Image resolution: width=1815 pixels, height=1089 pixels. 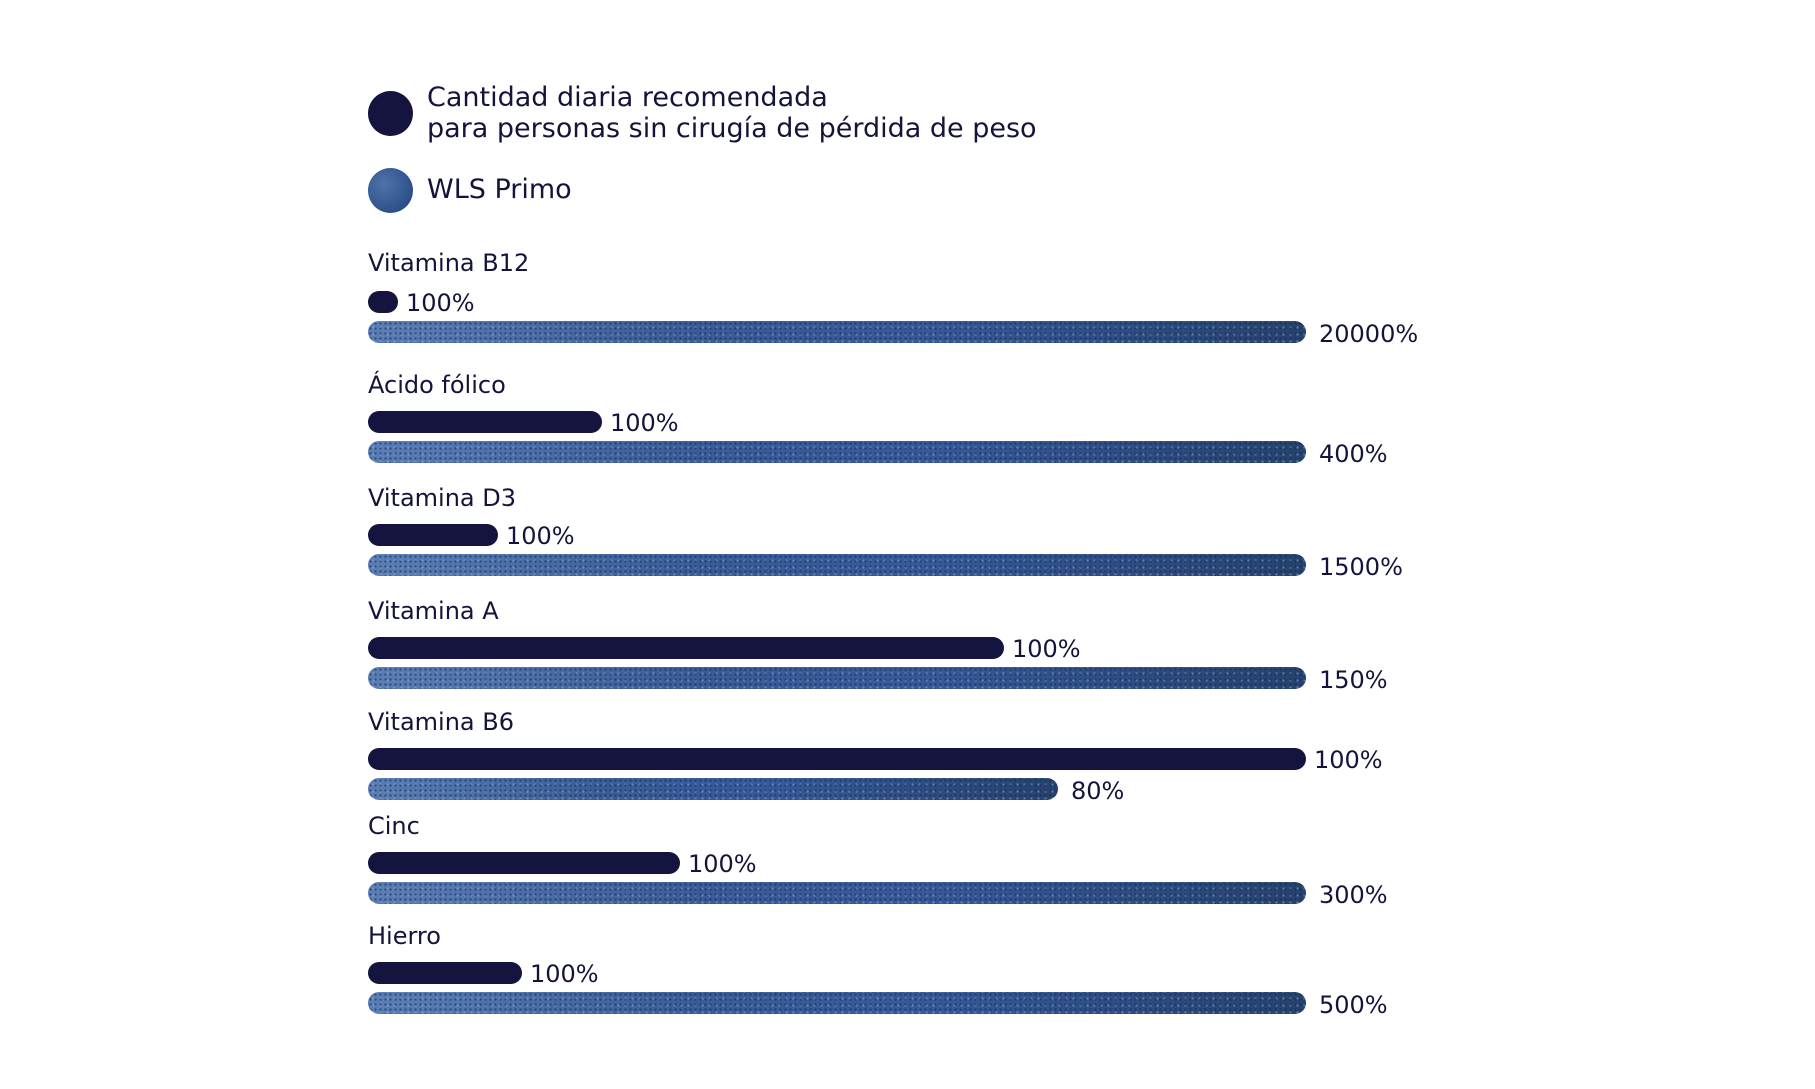 I want to click on legend-label-rda-line-1: Cantidad diaria recomendada, so click(x=627, y=97).